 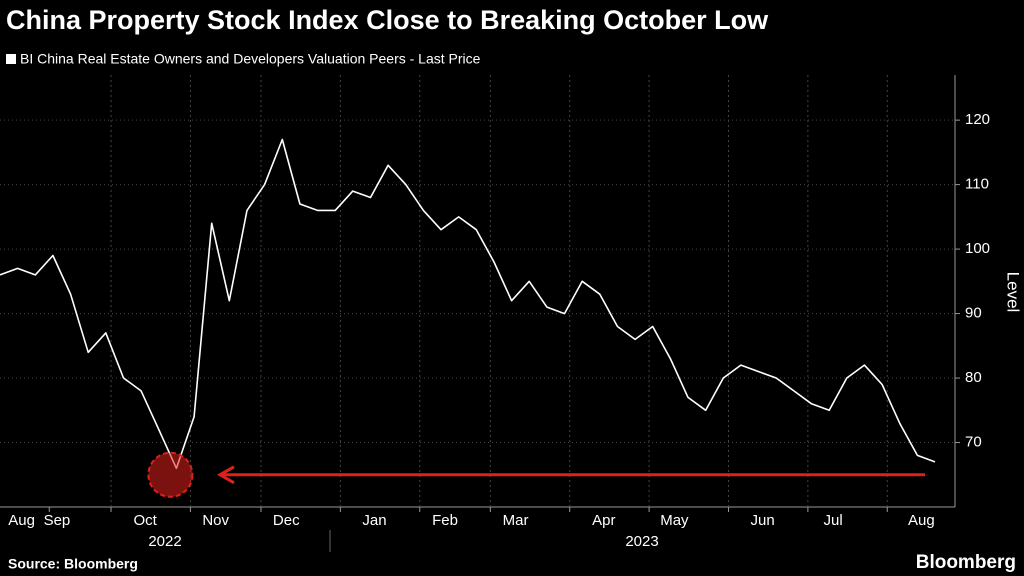 What do you see at coordinates (973, 313) in the screenshot?
I see `y-tick-label: 90` at bounding box center [973, 313].